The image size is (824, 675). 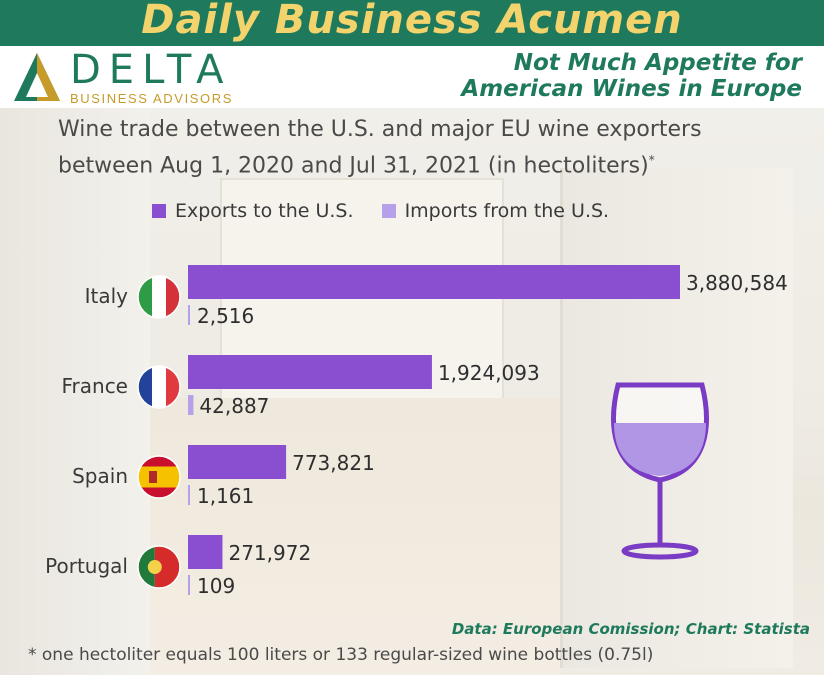 What do you see at coordinates (37, 77) in the screenshot?
I see `delta-logo-icon` at bounding box center [37, 77].